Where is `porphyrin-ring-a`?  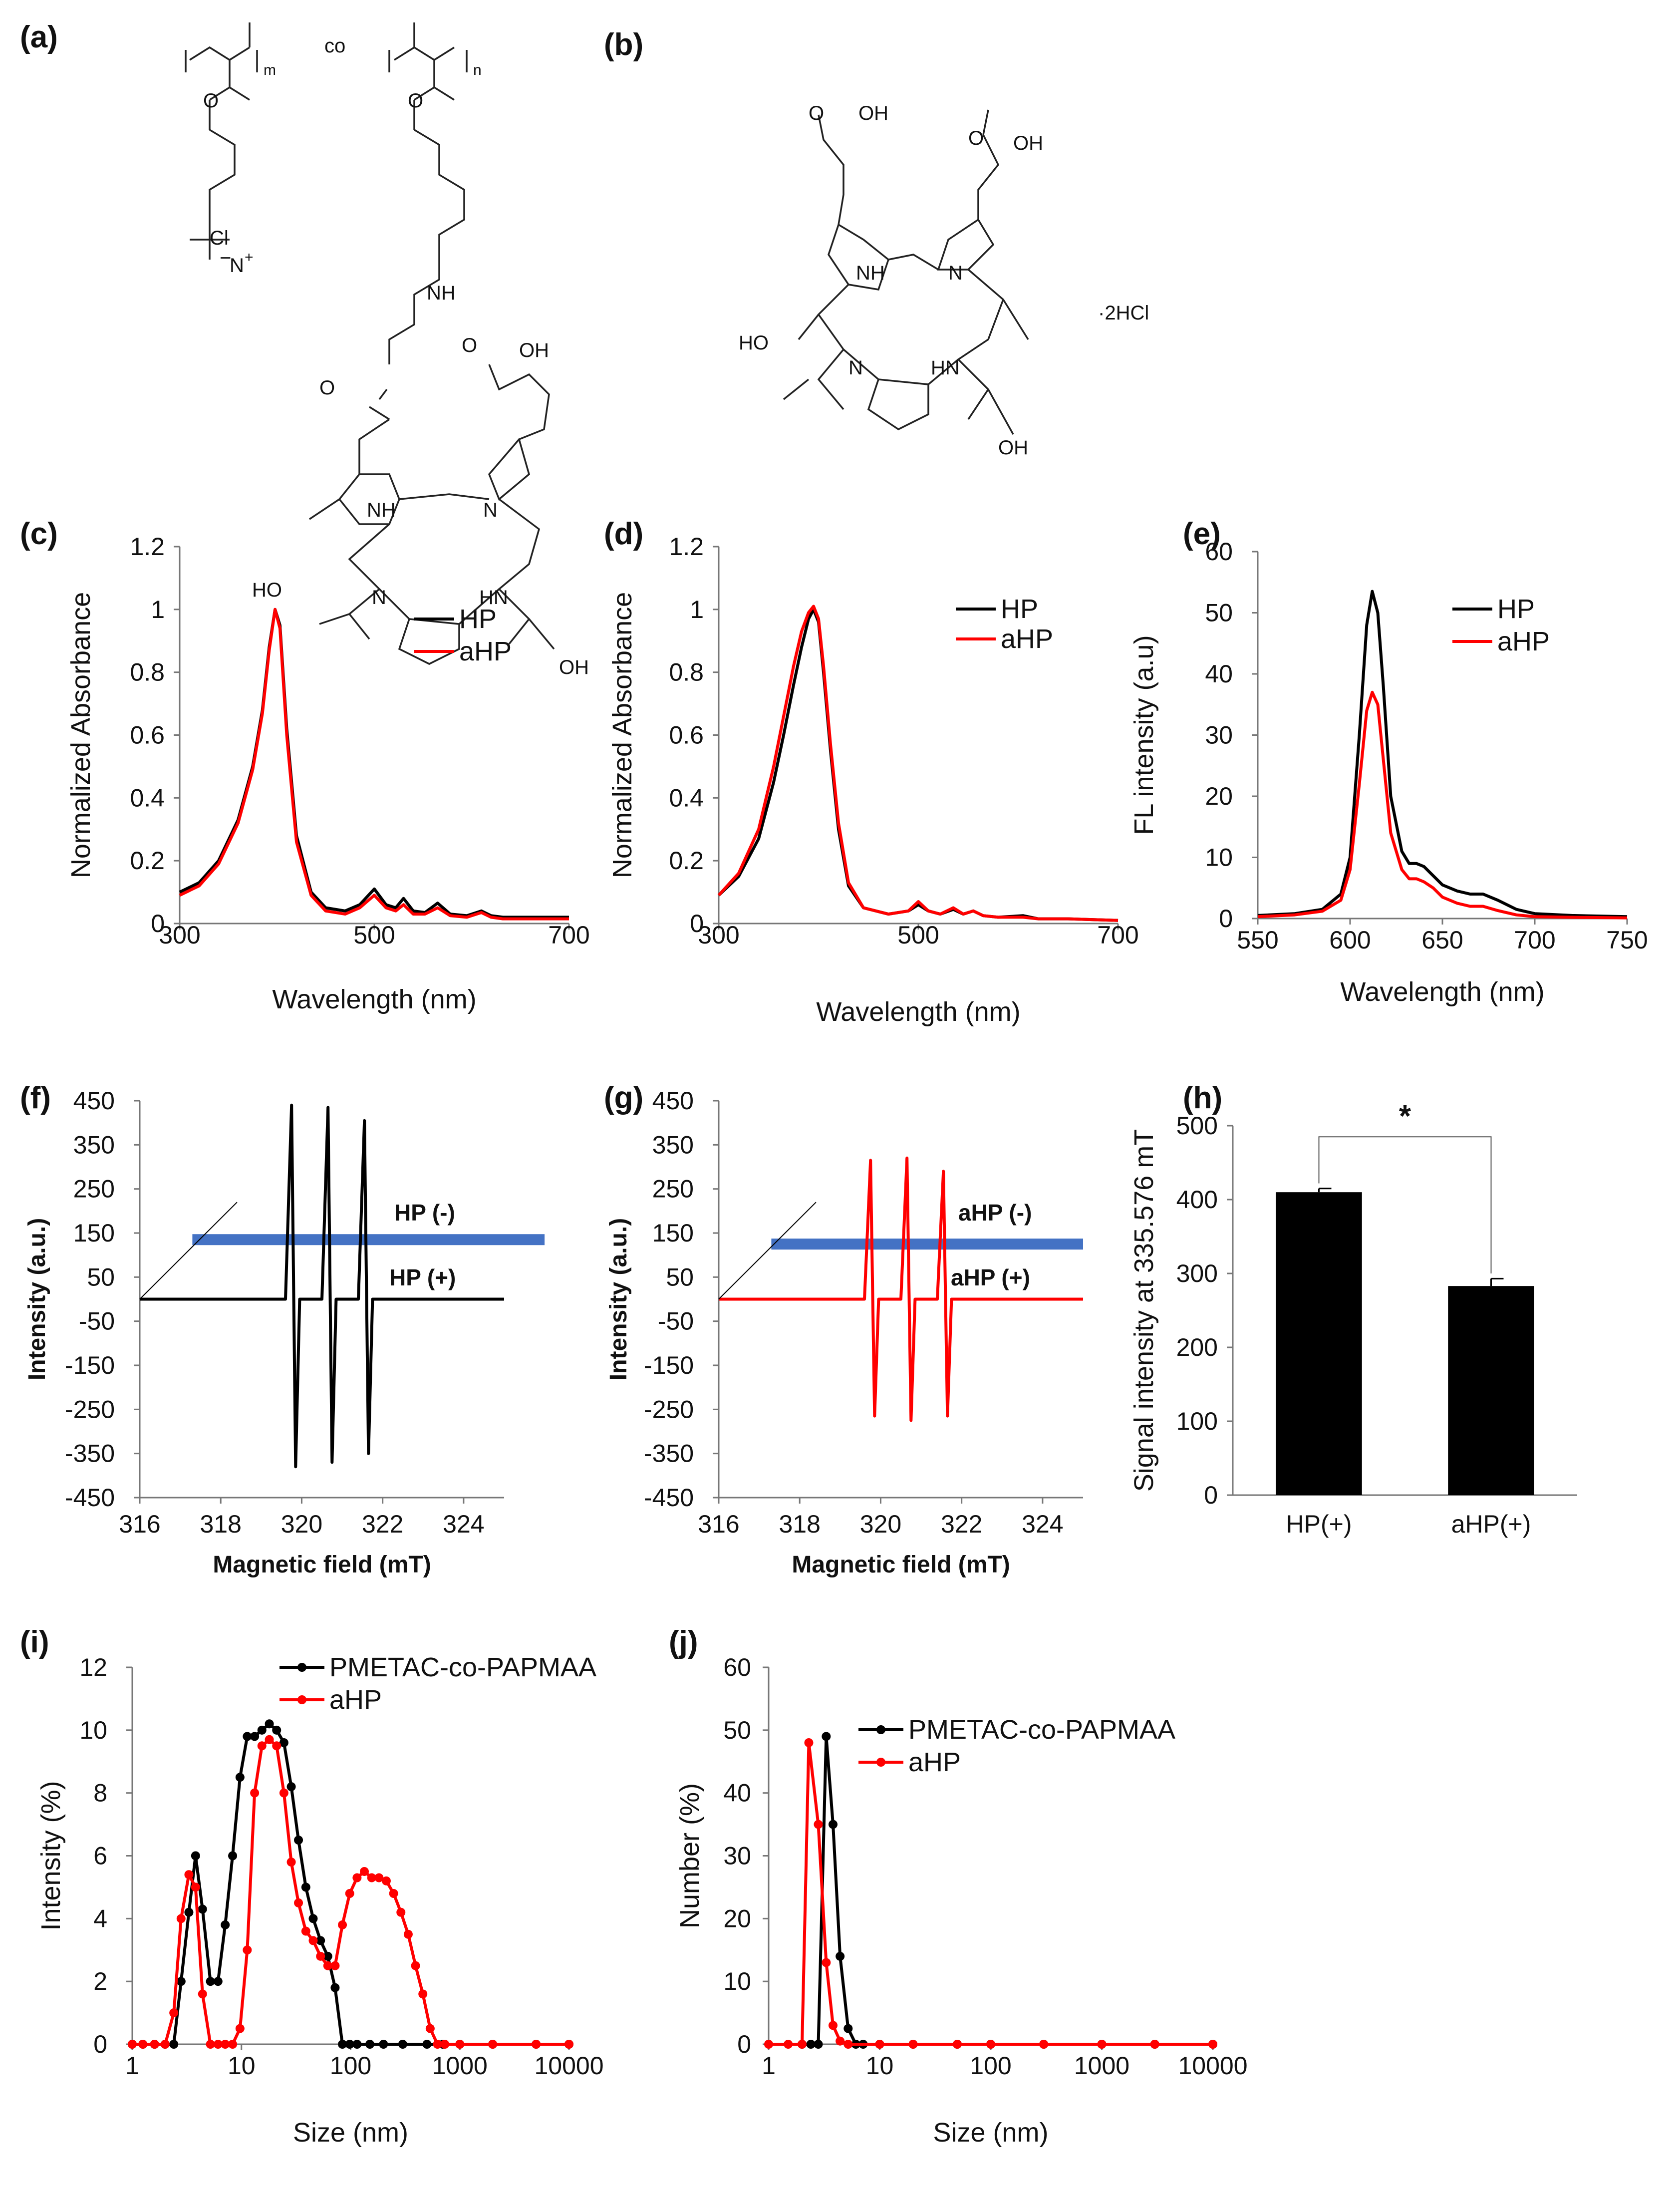 porphyrin-ring-a is located at coordinates (432, 514).